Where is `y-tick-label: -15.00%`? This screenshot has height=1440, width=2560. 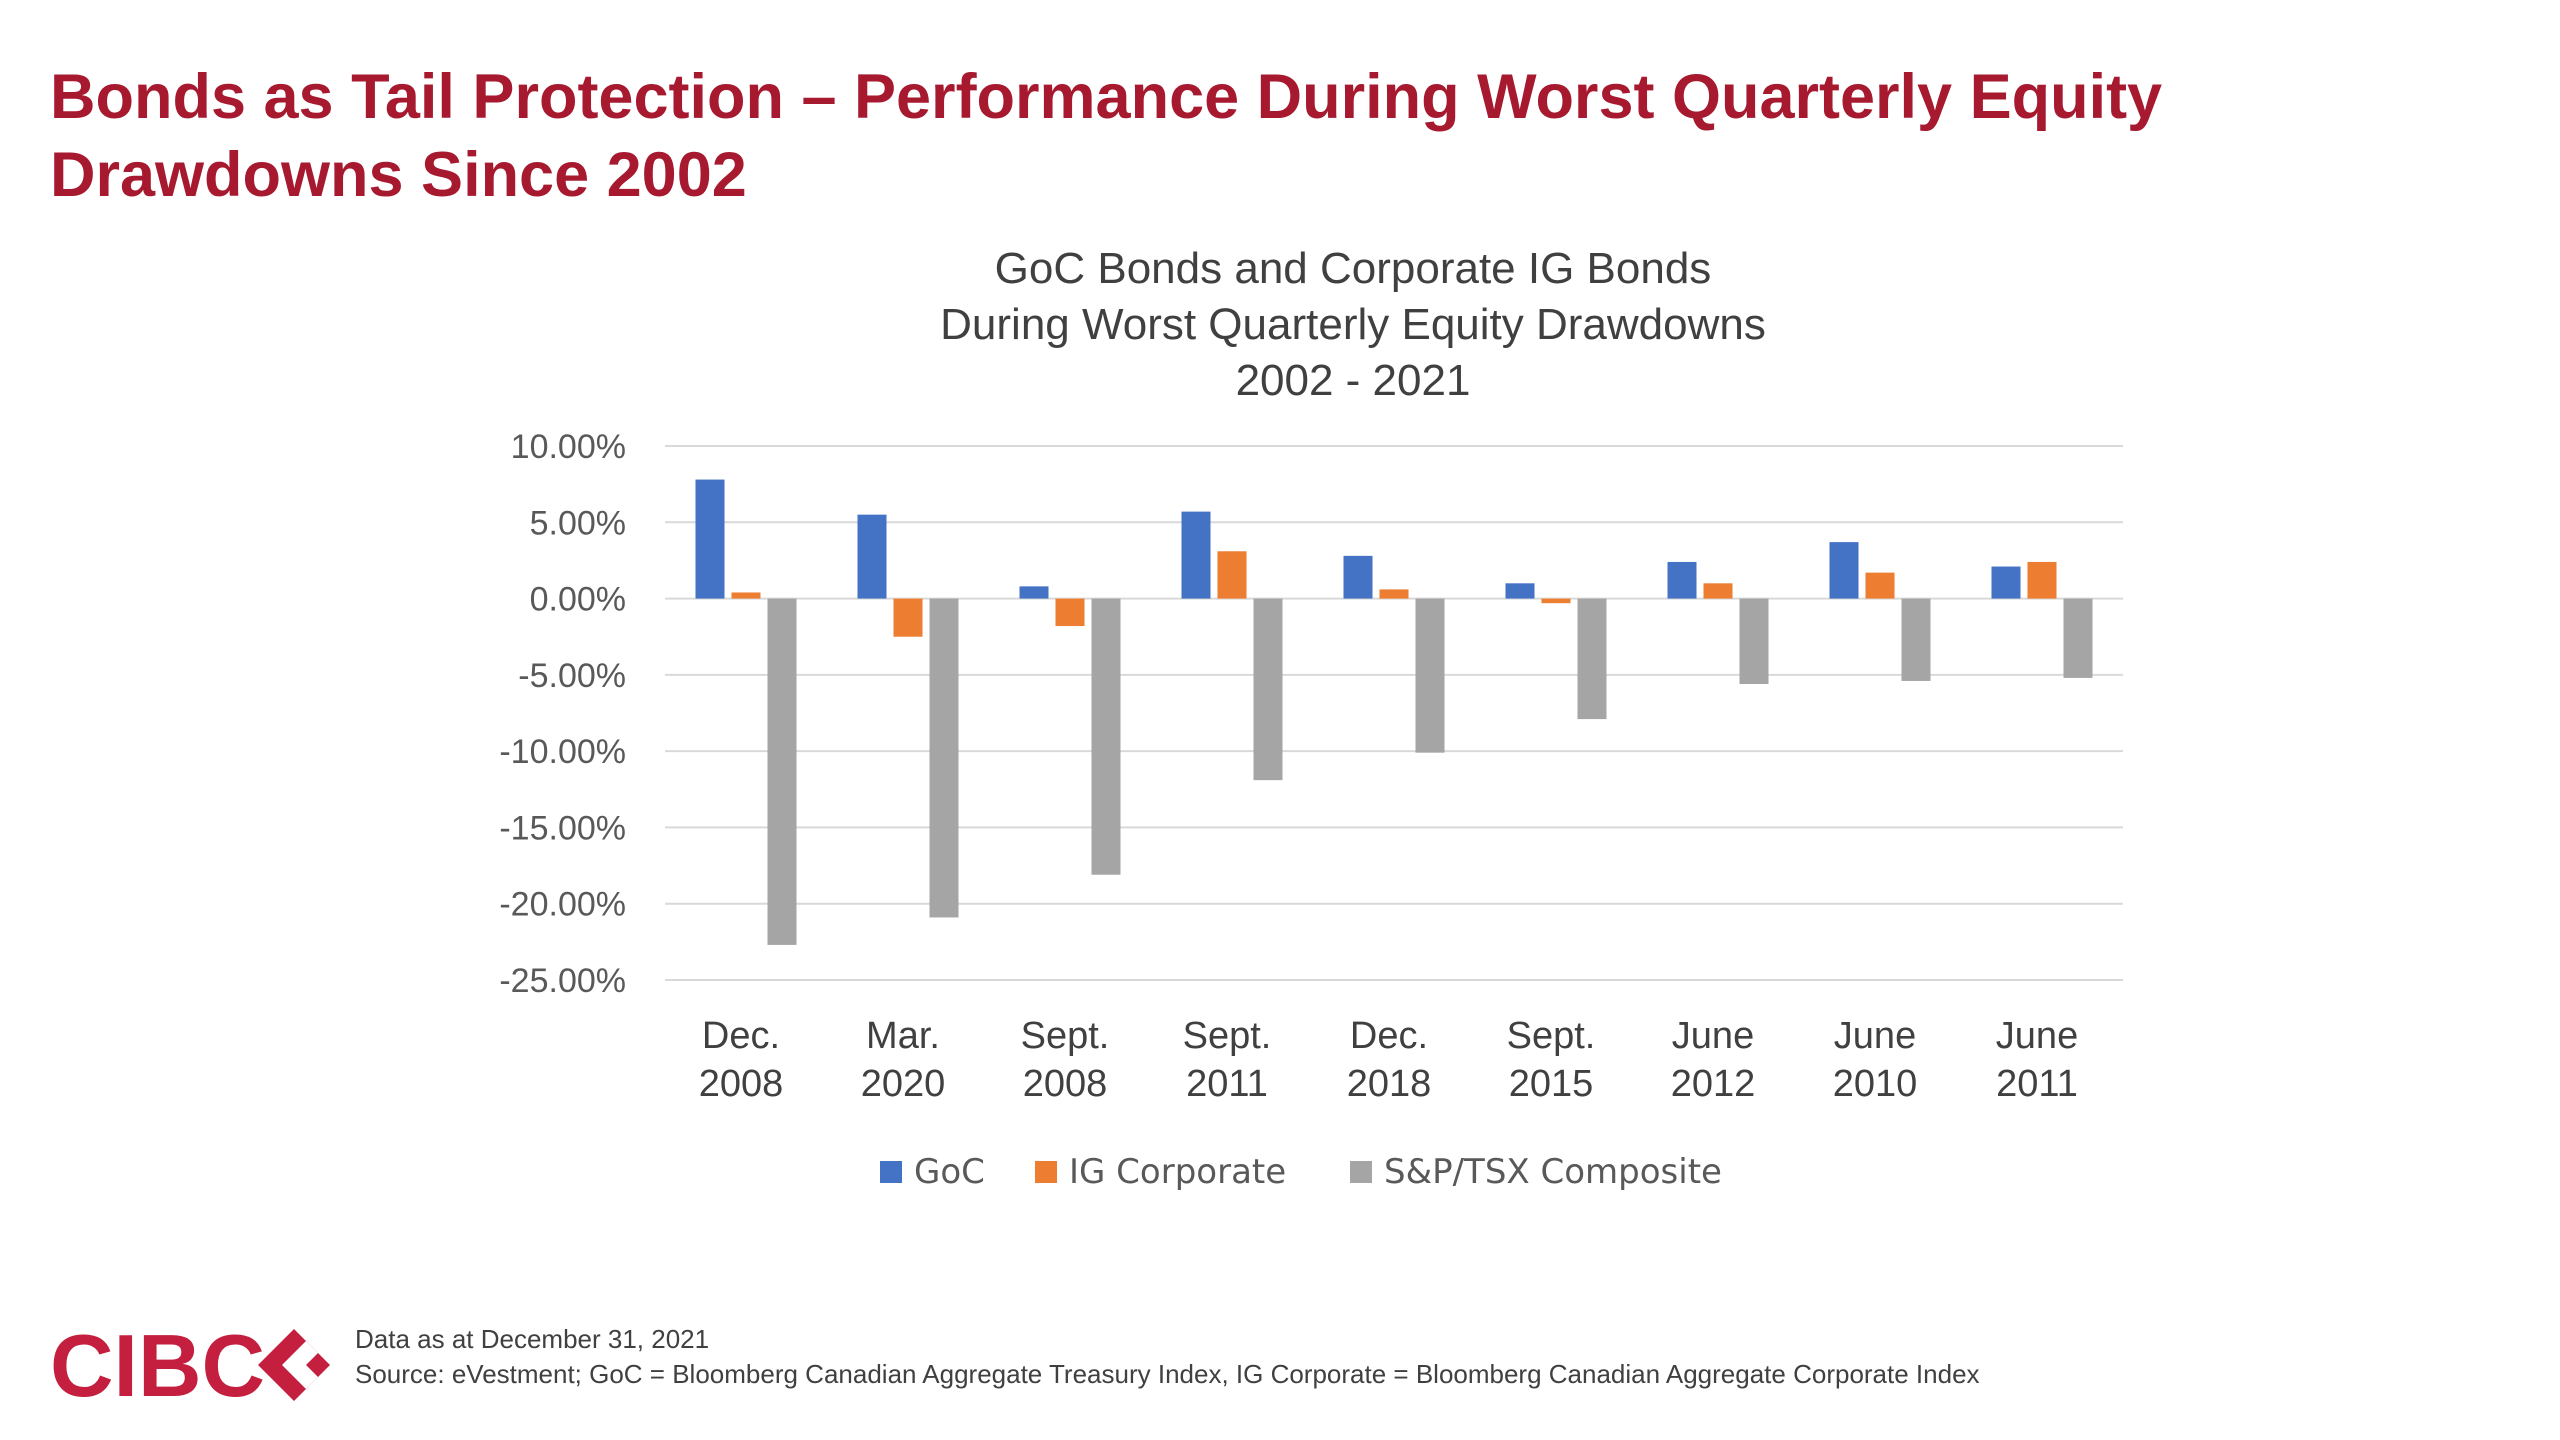
y-tick-label: -15.00% is located at coordinates (562, 828).